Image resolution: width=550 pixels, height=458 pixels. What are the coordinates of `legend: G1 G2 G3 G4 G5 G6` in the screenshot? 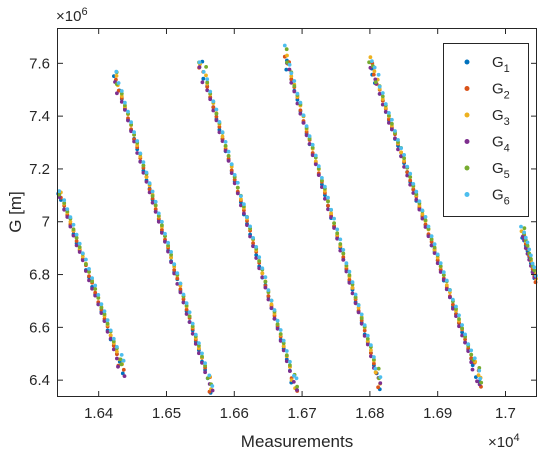 It's located at (486, 130).